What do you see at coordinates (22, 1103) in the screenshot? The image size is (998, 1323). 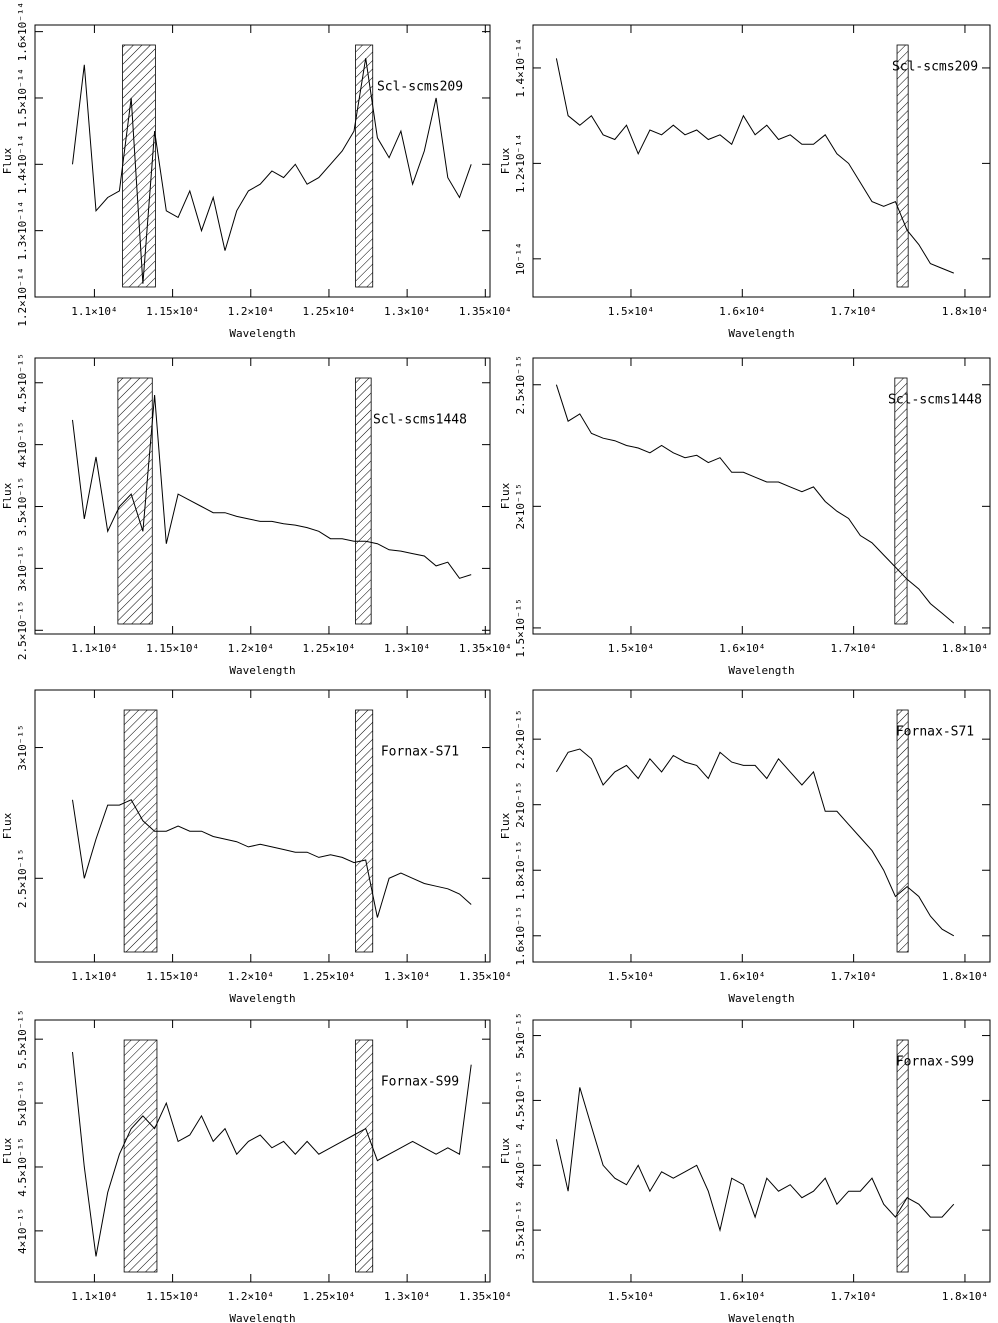 I see `y-tick-label: 5×10⁻¹⁵` at bounding box center [22, 1103].